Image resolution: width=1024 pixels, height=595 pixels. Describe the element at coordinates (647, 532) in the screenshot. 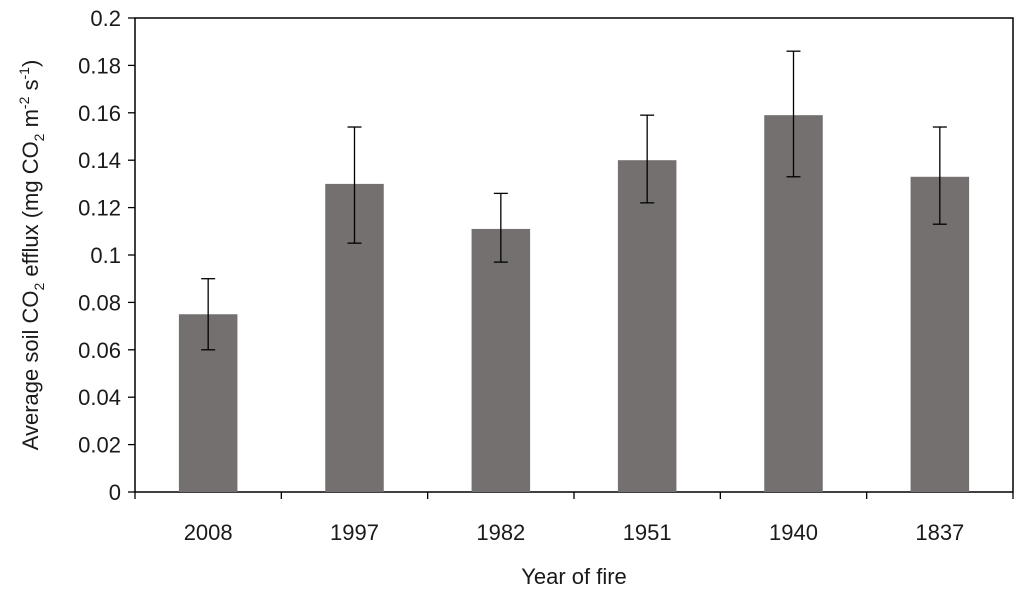

I see `x-tick-label: 1951` at that location.